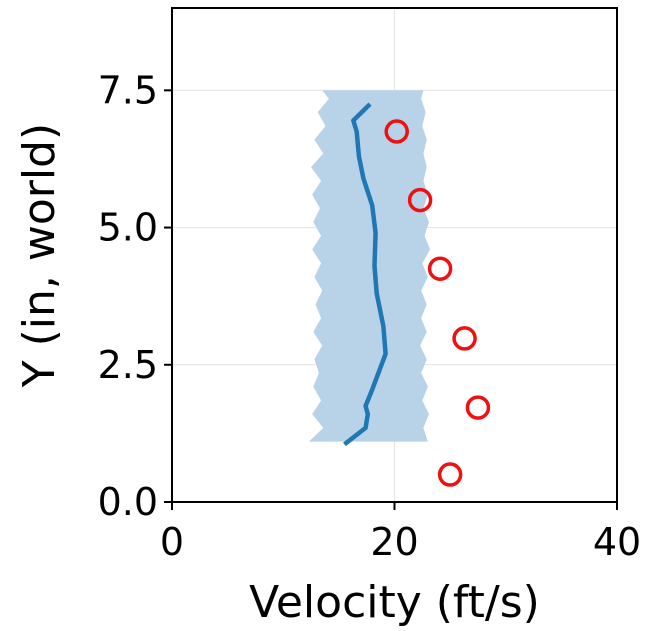 Image resolution: width=651 pixels, height=631 pixels. What do you see at coordinates (394, 542) in the screenshot?
I see `x-tick-label-1: 20` at bounding box center [394, 542].